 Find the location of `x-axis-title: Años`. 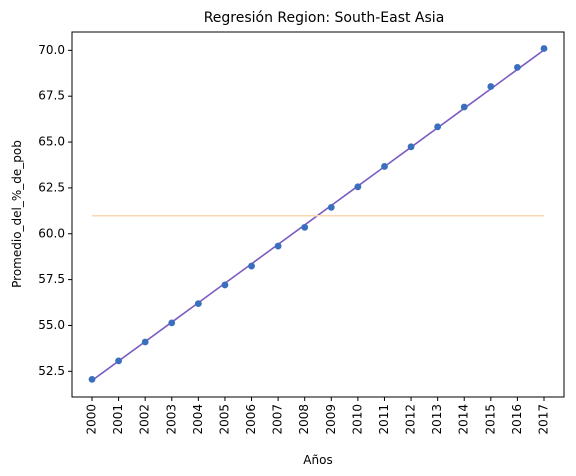

x-axis-title: Años is located at coordinates (317, 460).